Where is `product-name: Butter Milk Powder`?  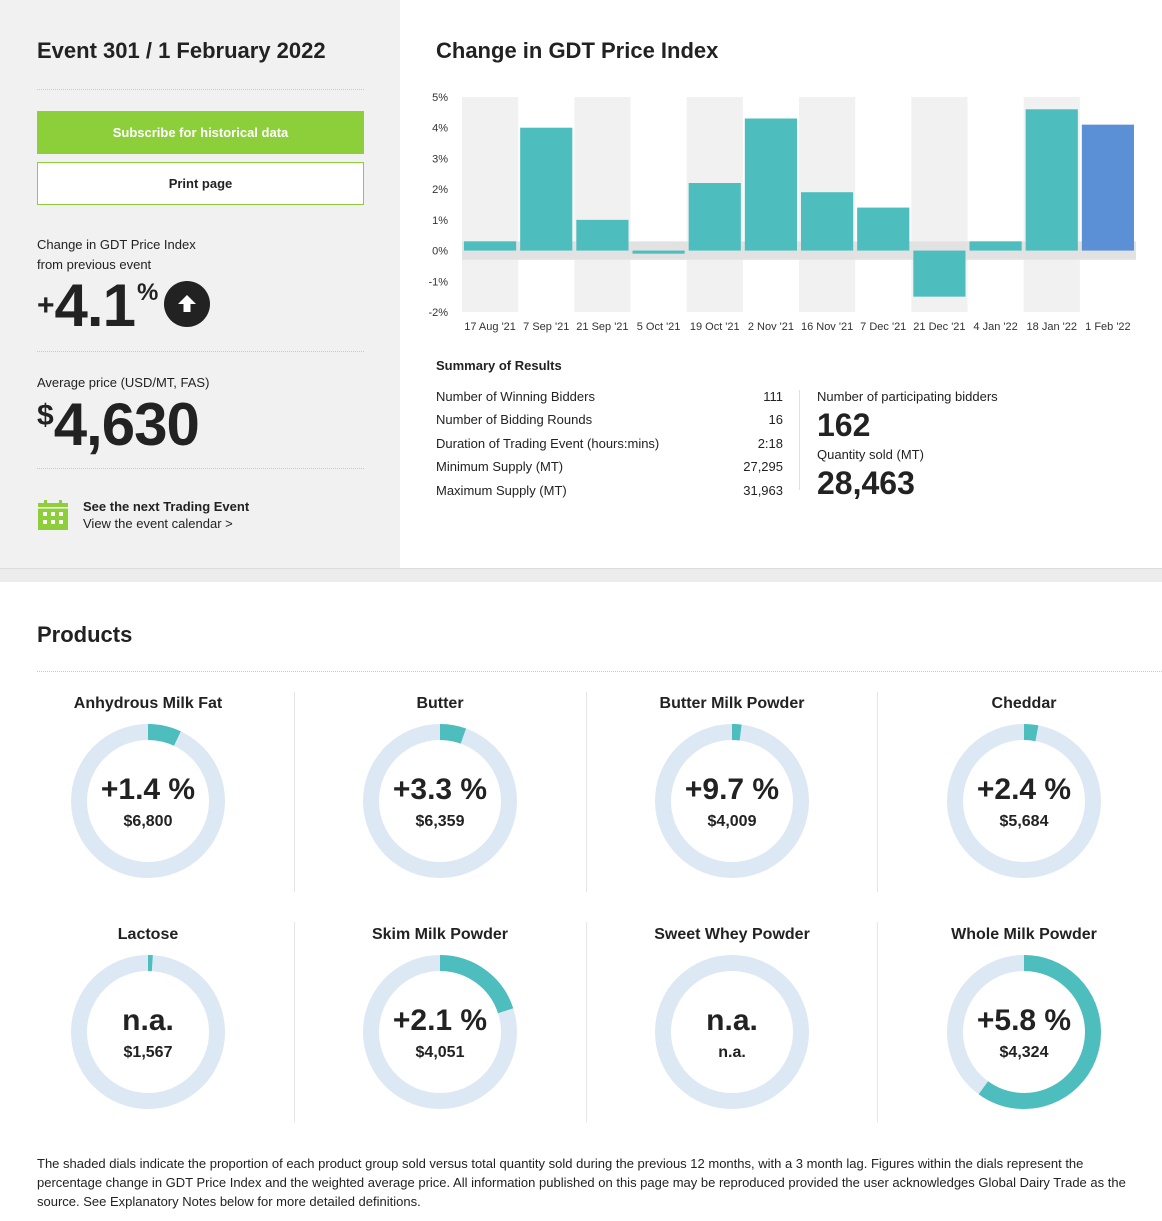 product-name: Butter Milk Powder is located at coordinates (732, 703).